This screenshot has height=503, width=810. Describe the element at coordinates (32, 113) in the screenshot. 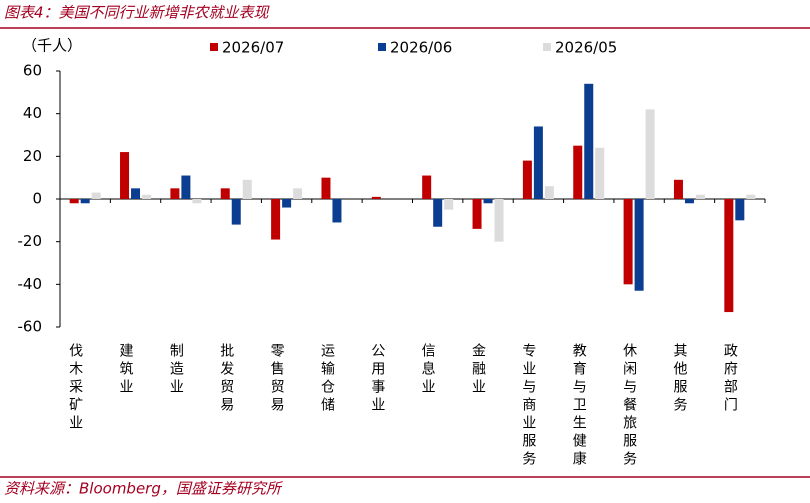

I see `y-tick-label: 40` at that location.